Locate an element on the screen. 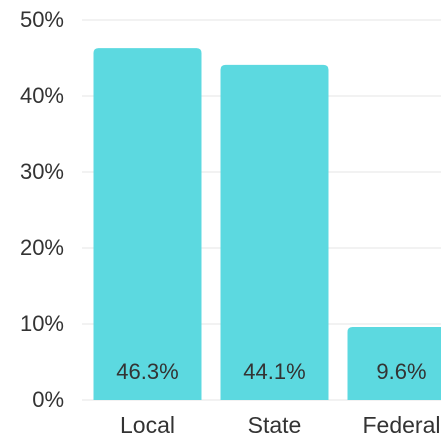 This screenshot has height=437, width=441. x-tick-label: Local is located at coordinates (147, 424).